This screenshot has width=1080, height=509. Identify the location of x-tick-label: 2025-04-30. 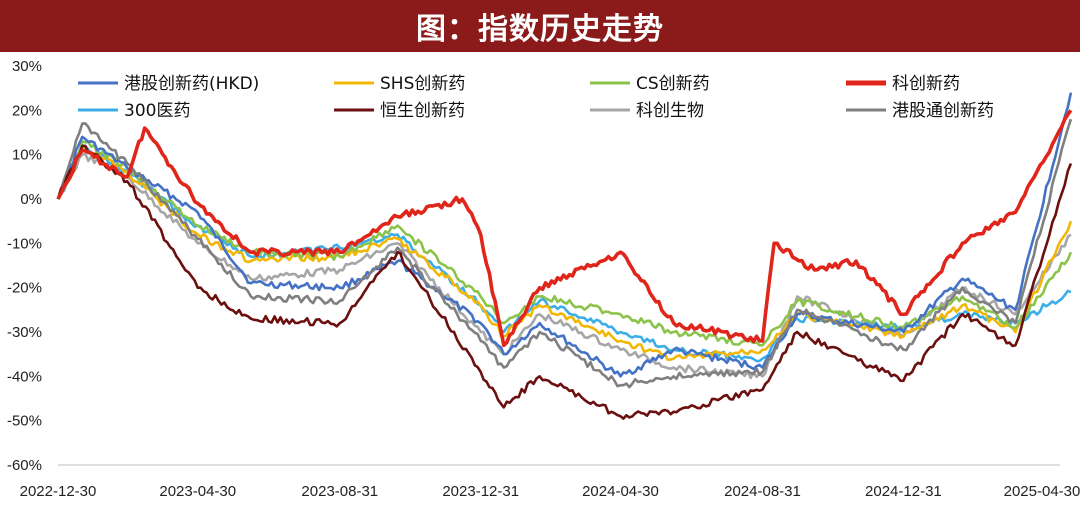
(1042, 491).